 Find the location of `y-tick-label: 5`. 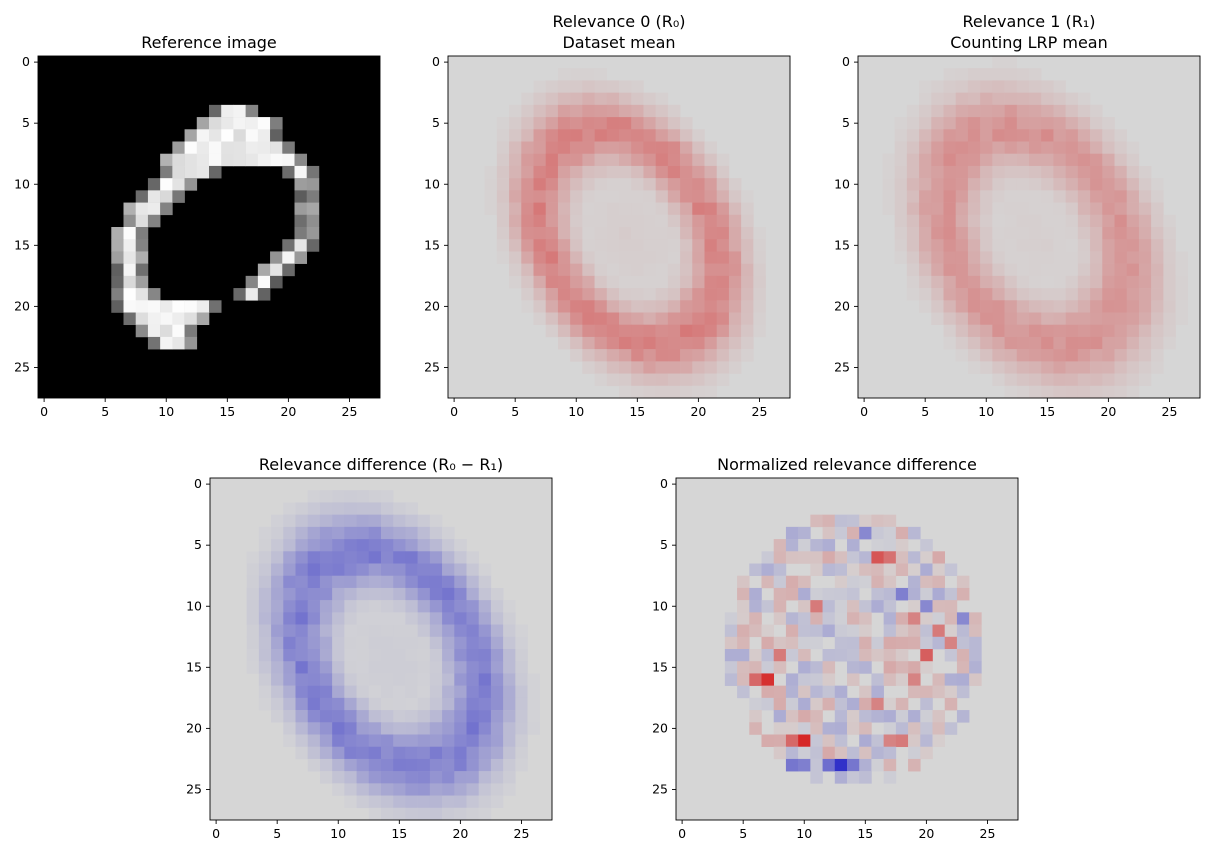

y-tick-label: 5 is located at coordinates (436, 122).